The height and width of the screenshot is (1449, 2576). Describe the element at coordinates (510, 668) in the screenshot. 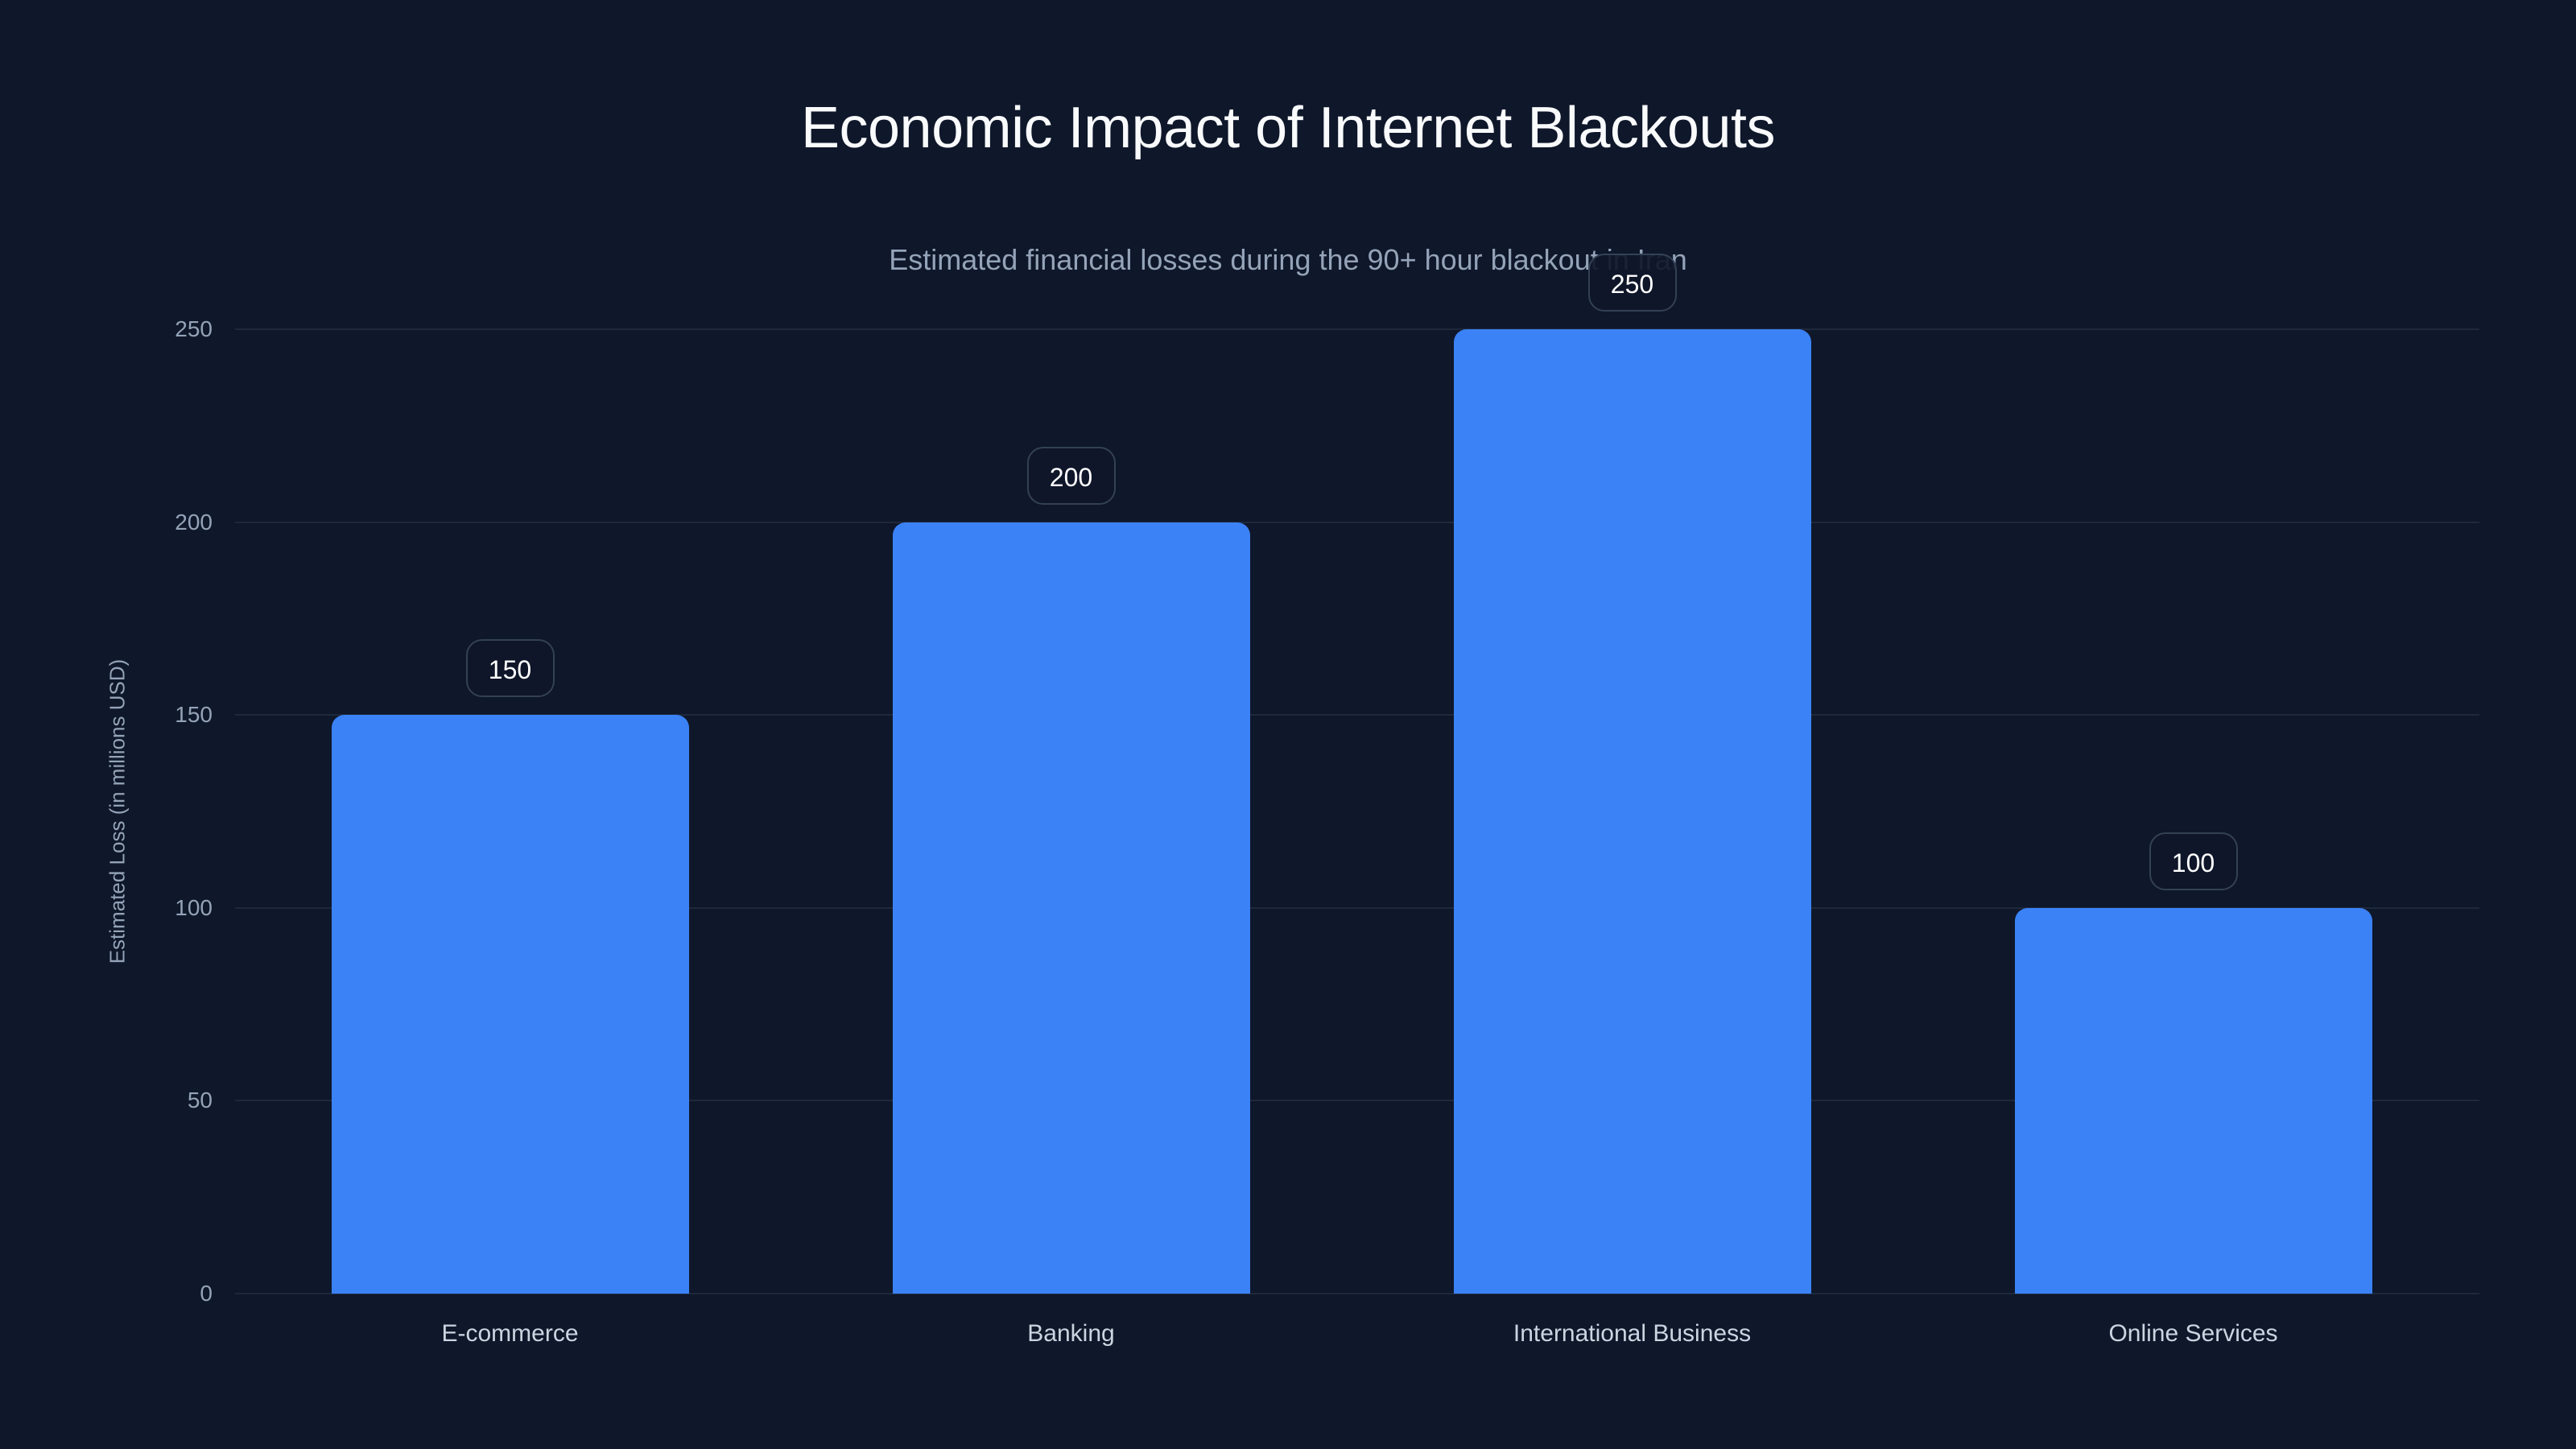

I see `value-label: 150` at that location.